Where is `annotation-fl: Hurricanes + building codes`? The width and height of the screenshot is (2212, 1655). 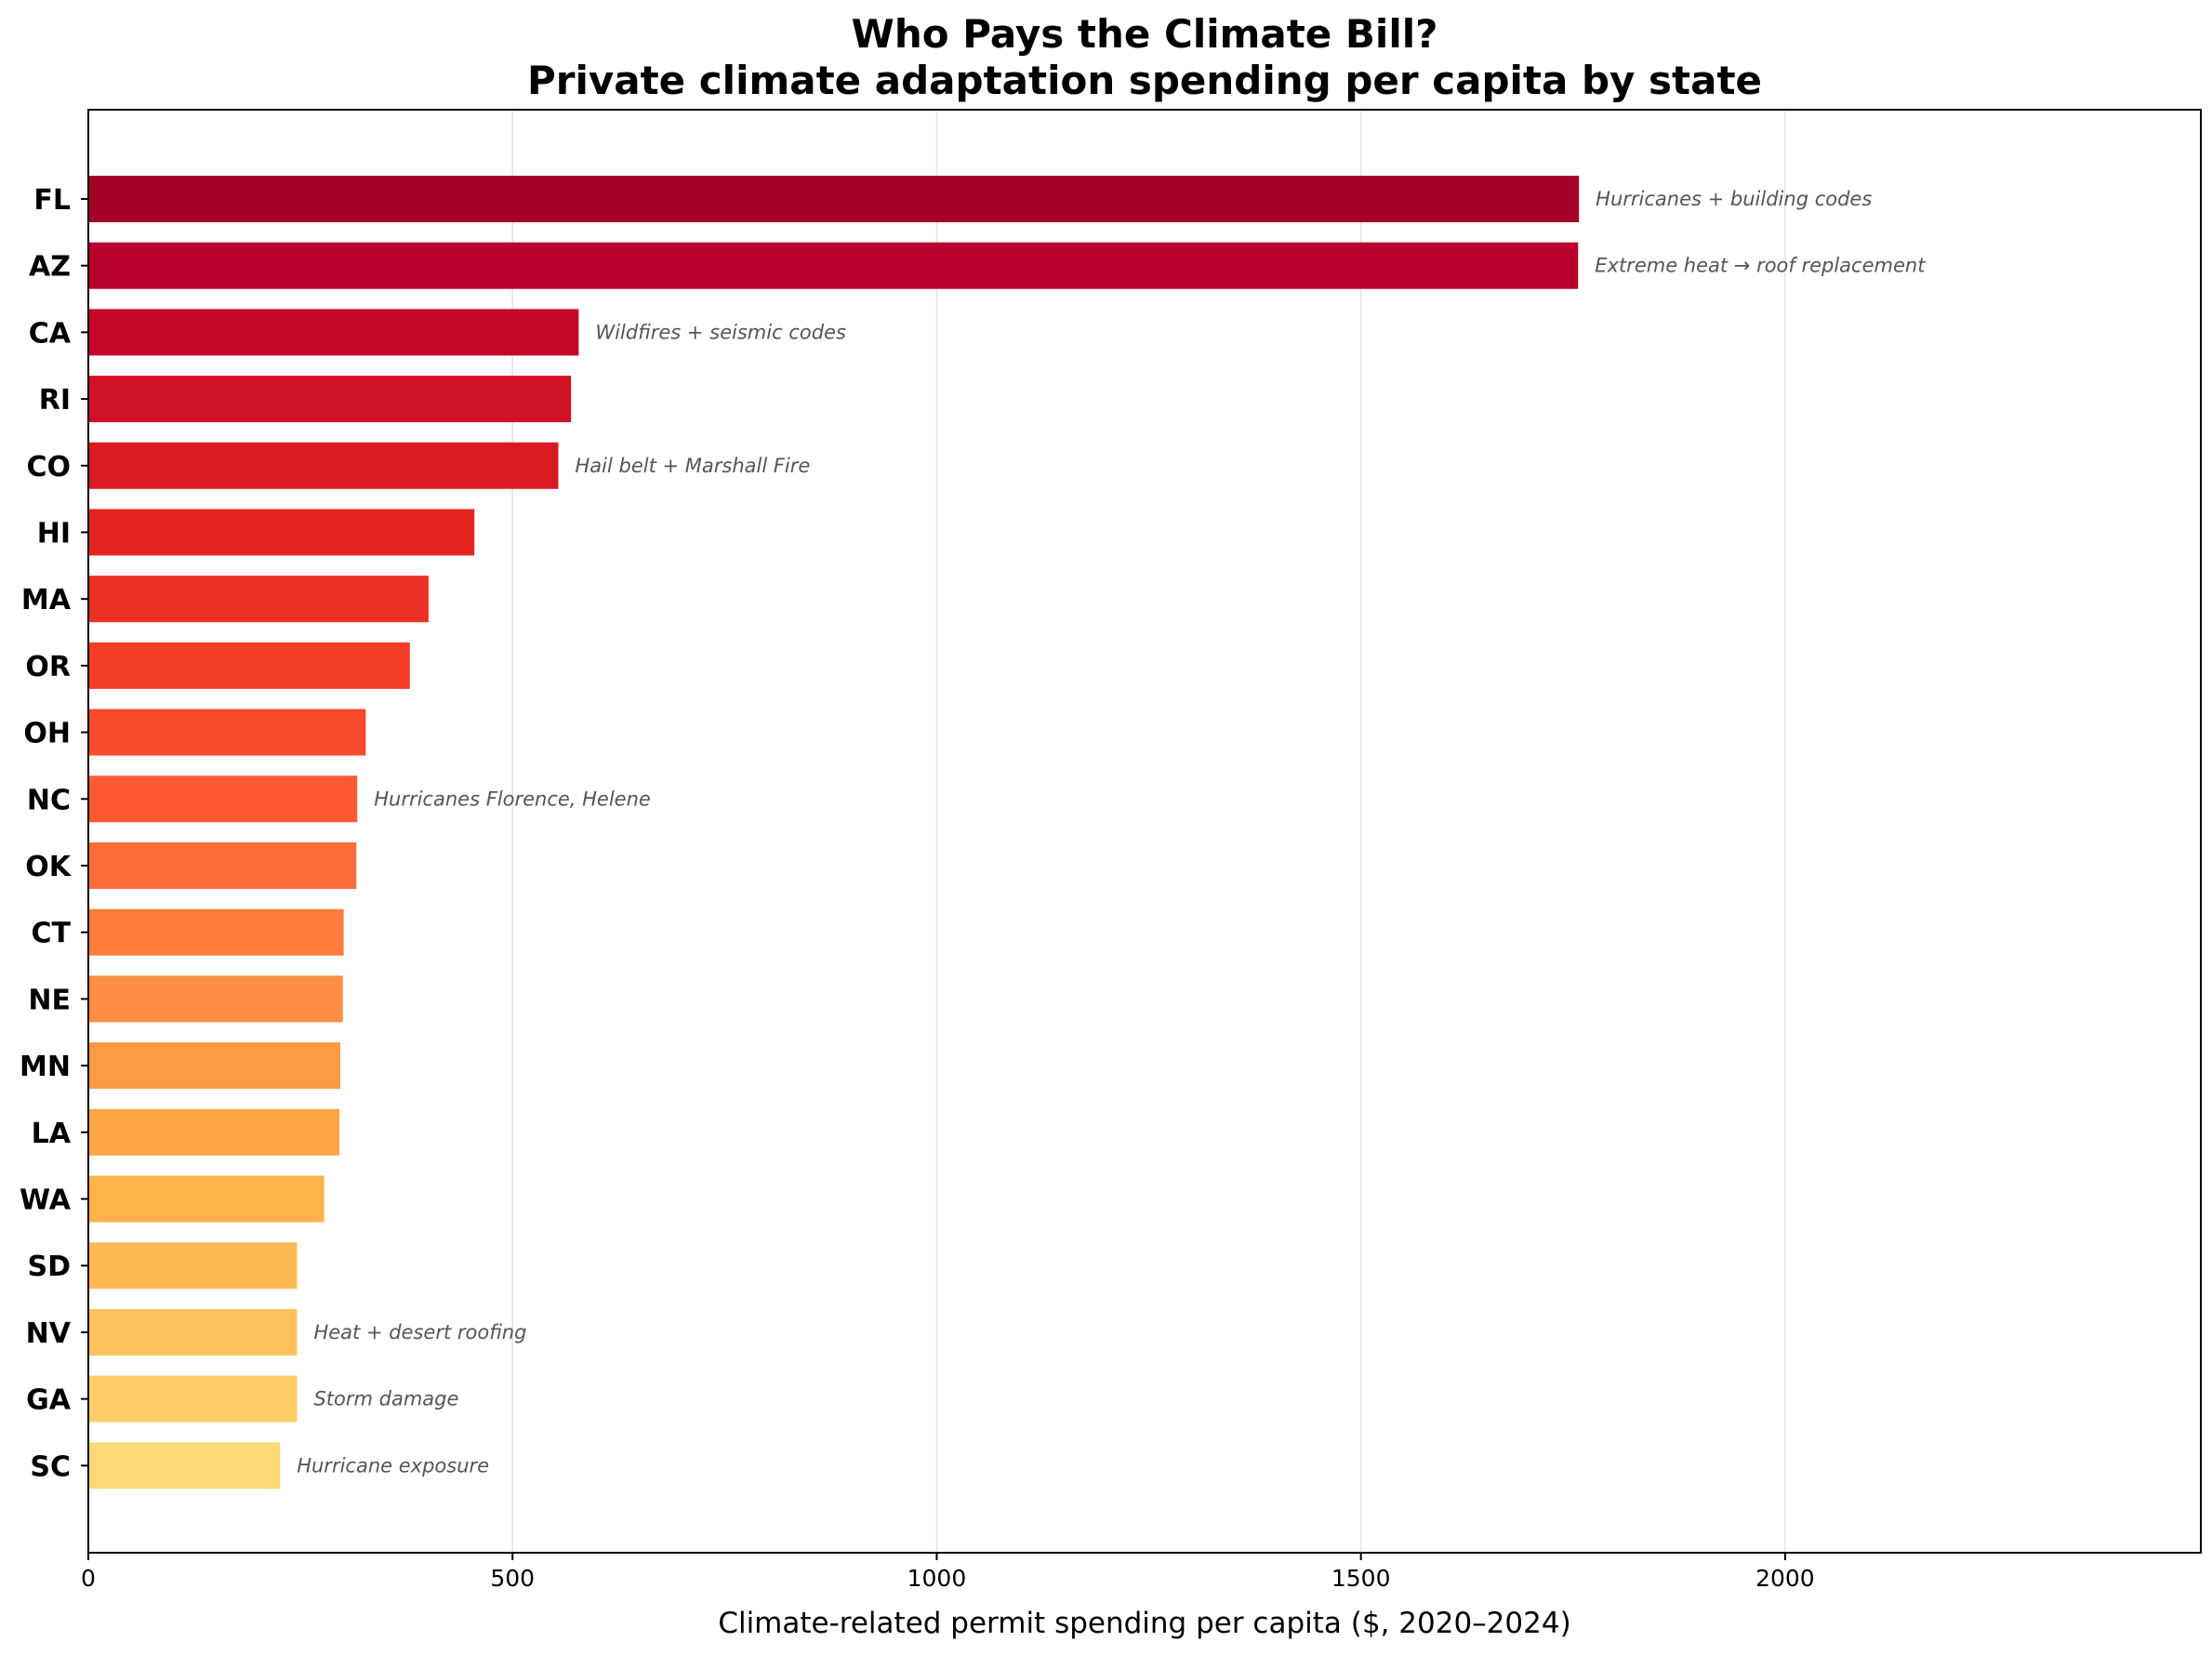
annotation-fl: Hurricanes + building codes is located at coordinates (1734, 199).